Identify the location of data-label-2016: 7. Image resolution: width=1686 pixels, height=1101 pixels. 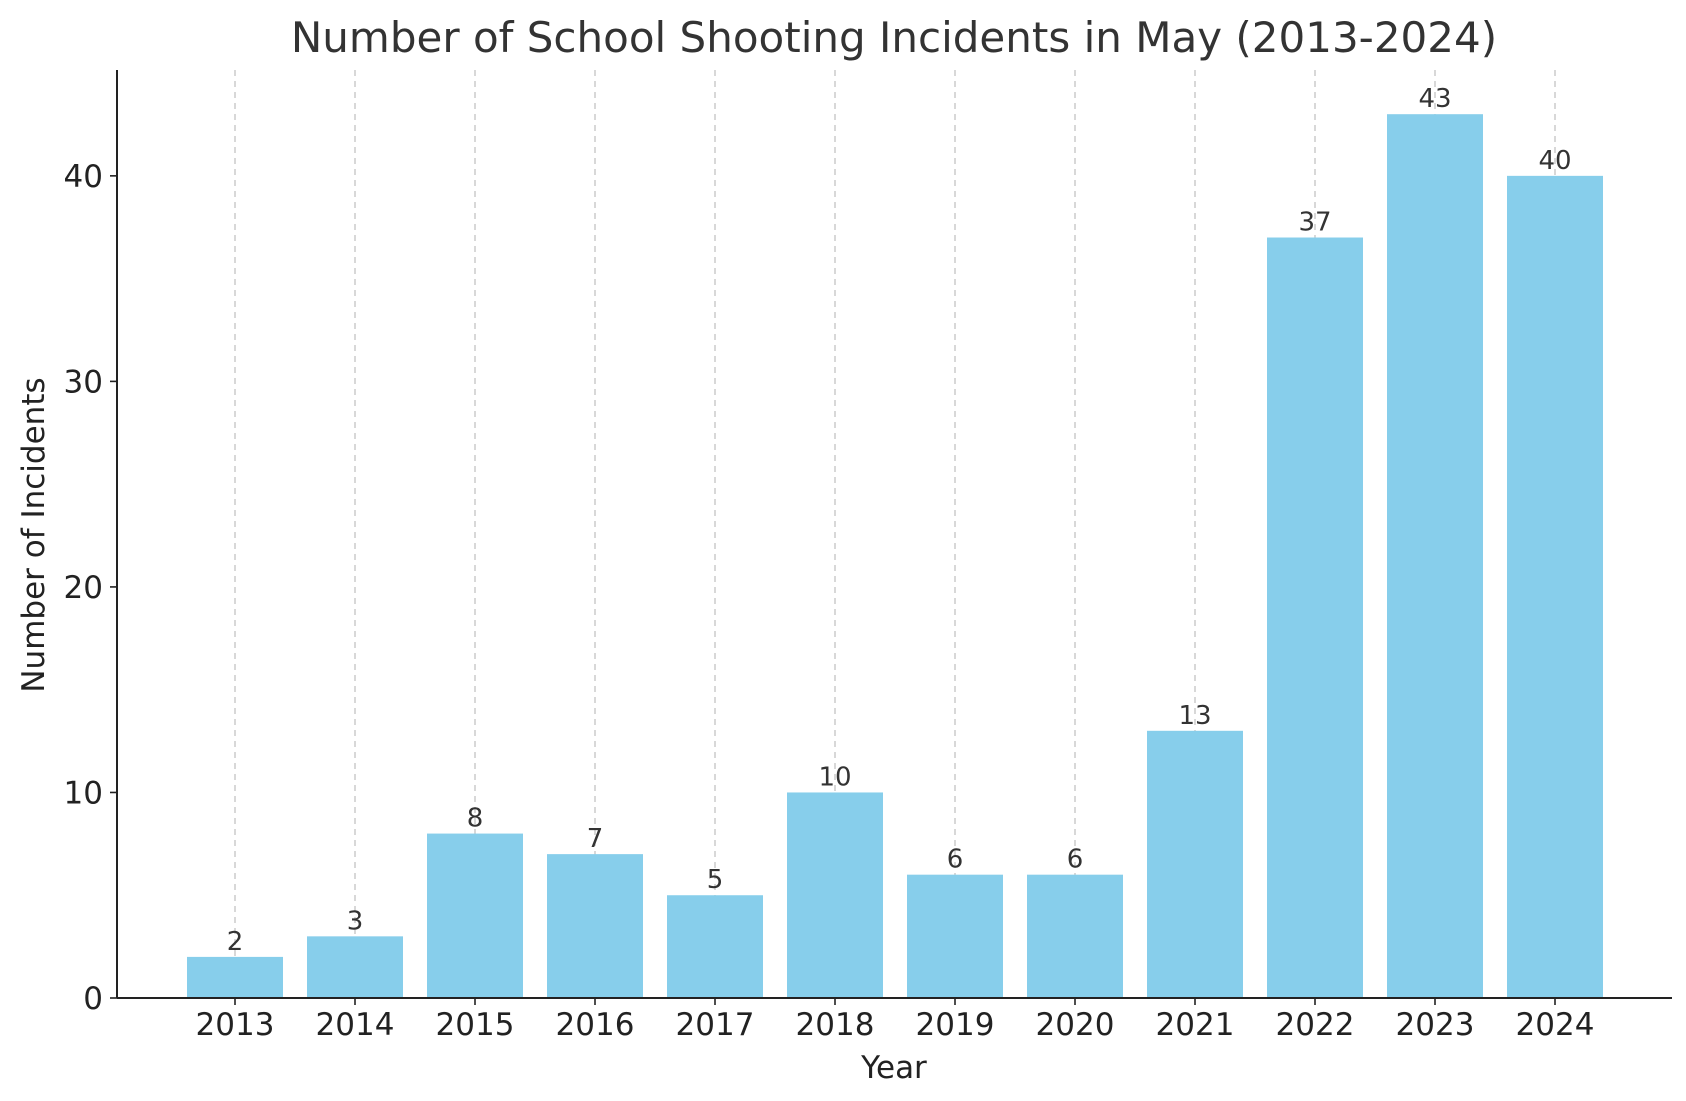
(595, 839).